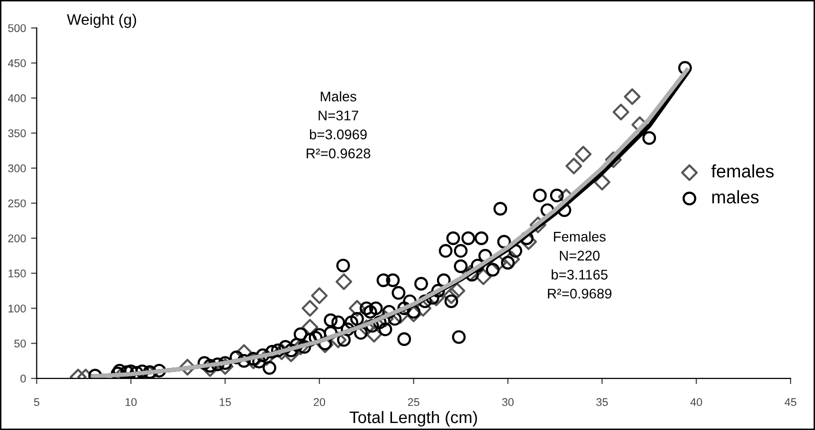 The width and height of the screenshot is (815, 430). Describe the element at coordinates (17, 63) in the screenshot. I see `y-tick-label: 450` at that location.